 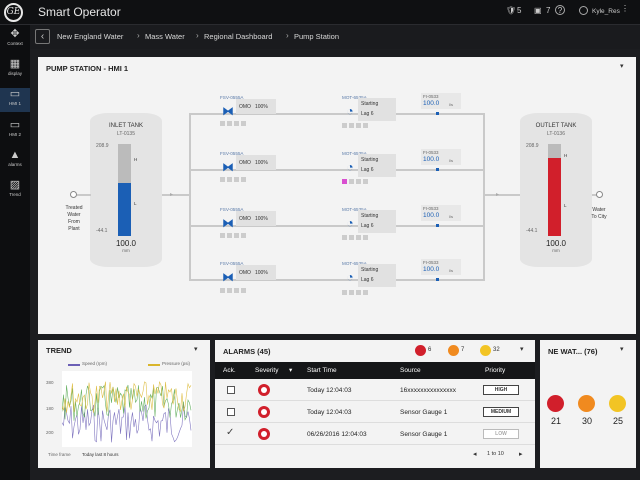 I want to click on outlet-top-value: 208.9, so click(x=532, y=146).